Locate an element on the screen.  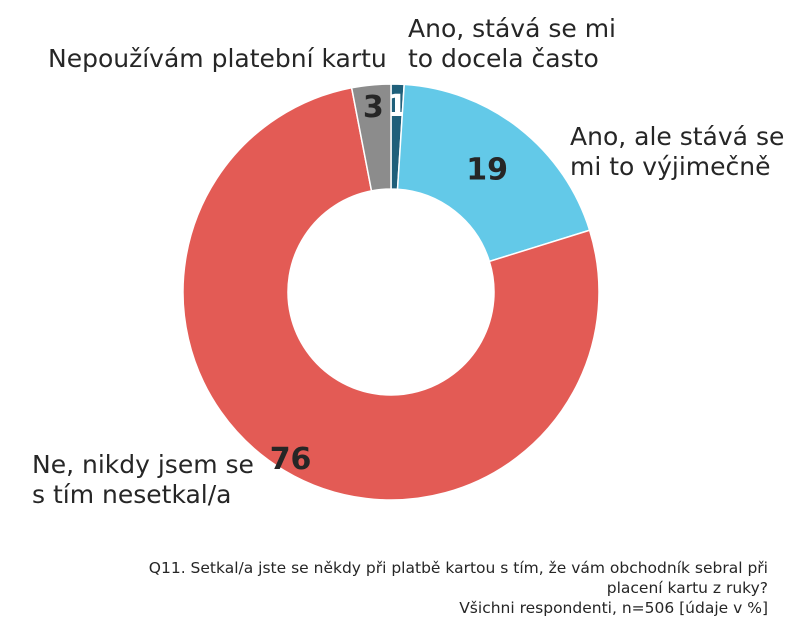
footnote-question-line2: placení kartu z ruky? is located at coordinates (687, 588).